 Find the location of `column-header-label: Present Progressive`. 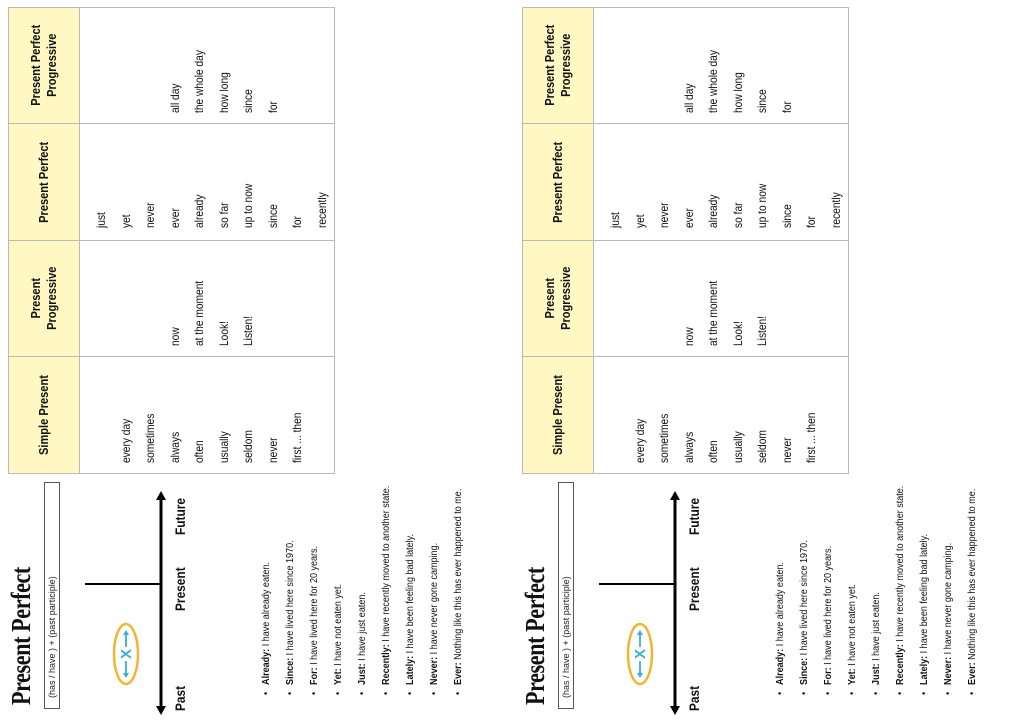

column-header-label: Present Progressive is located at coordinates (557, 299).